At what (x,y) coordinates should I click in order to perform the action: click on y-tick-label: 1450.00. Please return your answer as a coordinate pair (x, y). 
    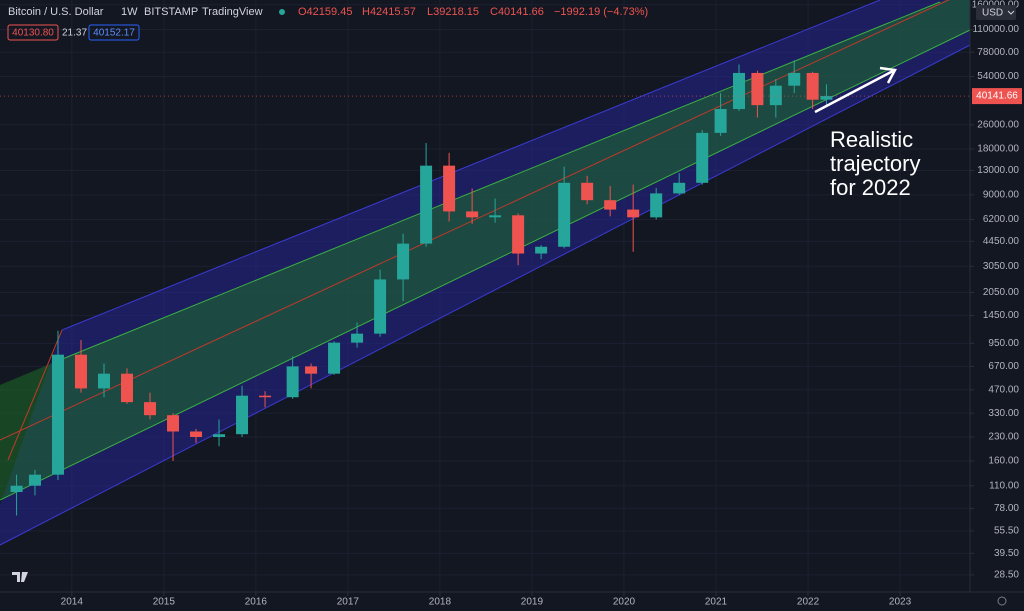
    Looking at the image, I should click on (1001, 315).